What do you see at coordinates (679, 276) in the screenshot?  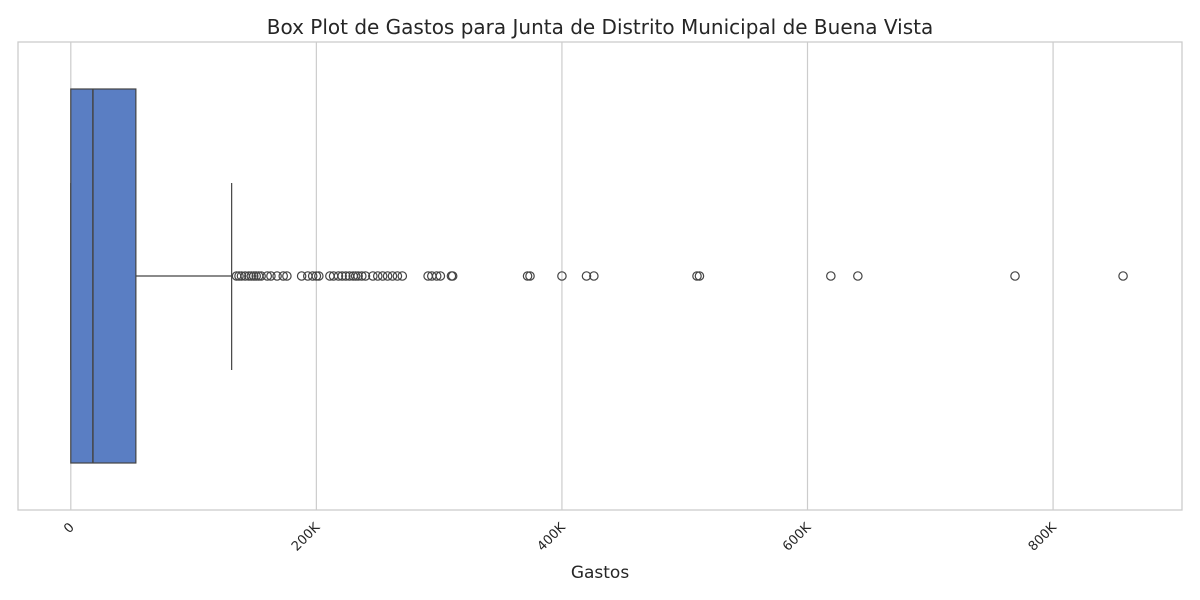 I see `outlier-group` at bounding box center [679, 276].